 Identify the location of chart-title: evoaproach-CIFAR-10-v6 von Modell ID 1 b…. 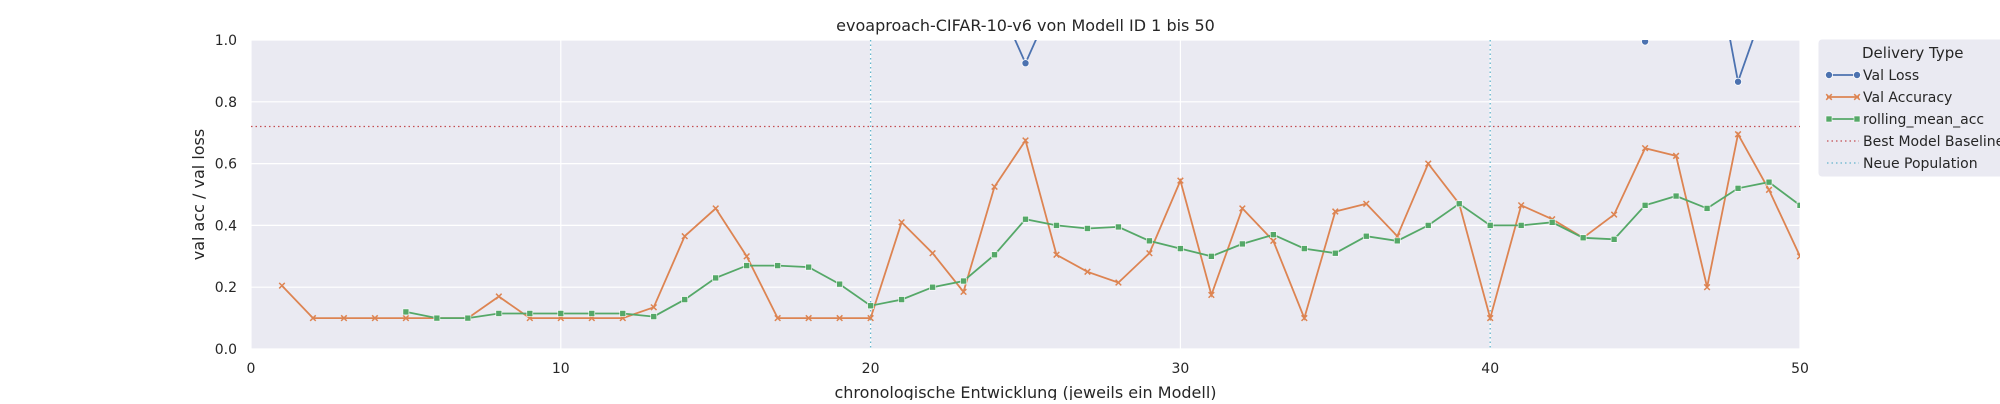
(1025, 25).